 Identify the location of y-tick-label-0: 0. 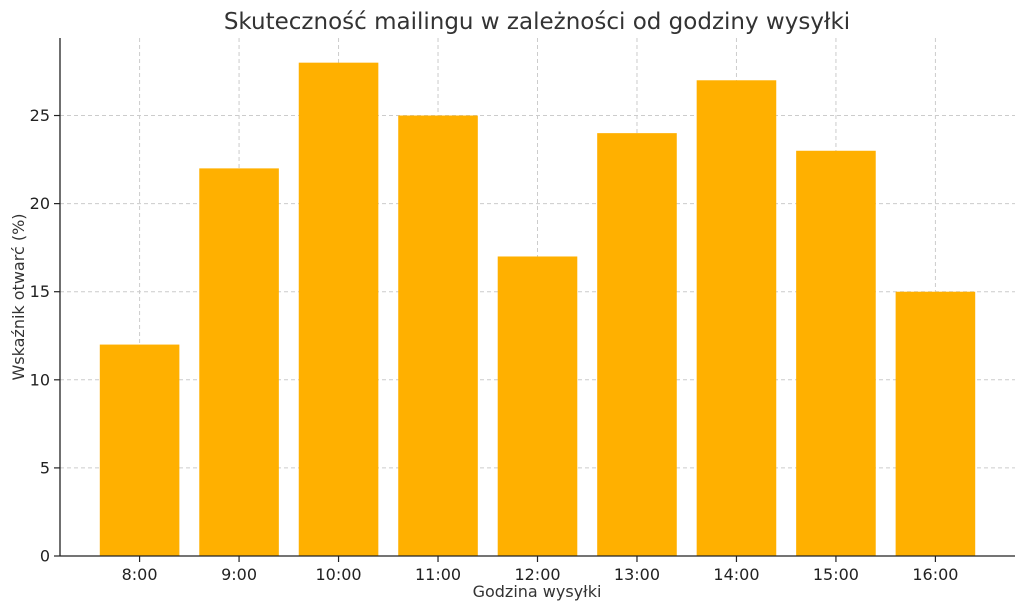
(45, 556).